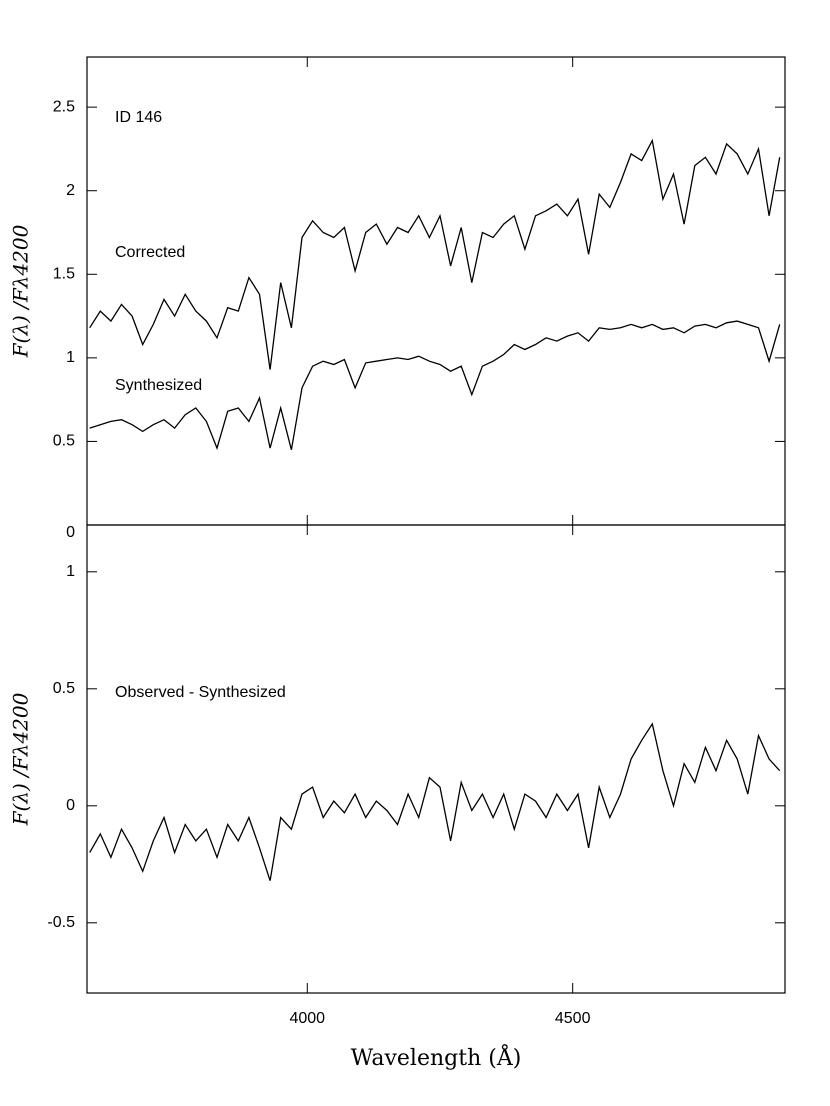 This screenshot has width=830, height=1106. I want to click on x-axis-label: Wavelength (Å), so click(436, 1057).